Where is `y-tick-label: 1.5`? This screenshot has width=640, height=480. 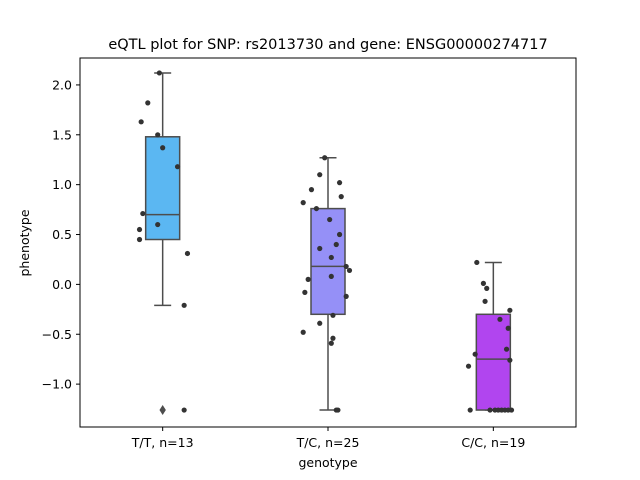
y-tick-label: 1.5 is located at coordinates (62, 134).